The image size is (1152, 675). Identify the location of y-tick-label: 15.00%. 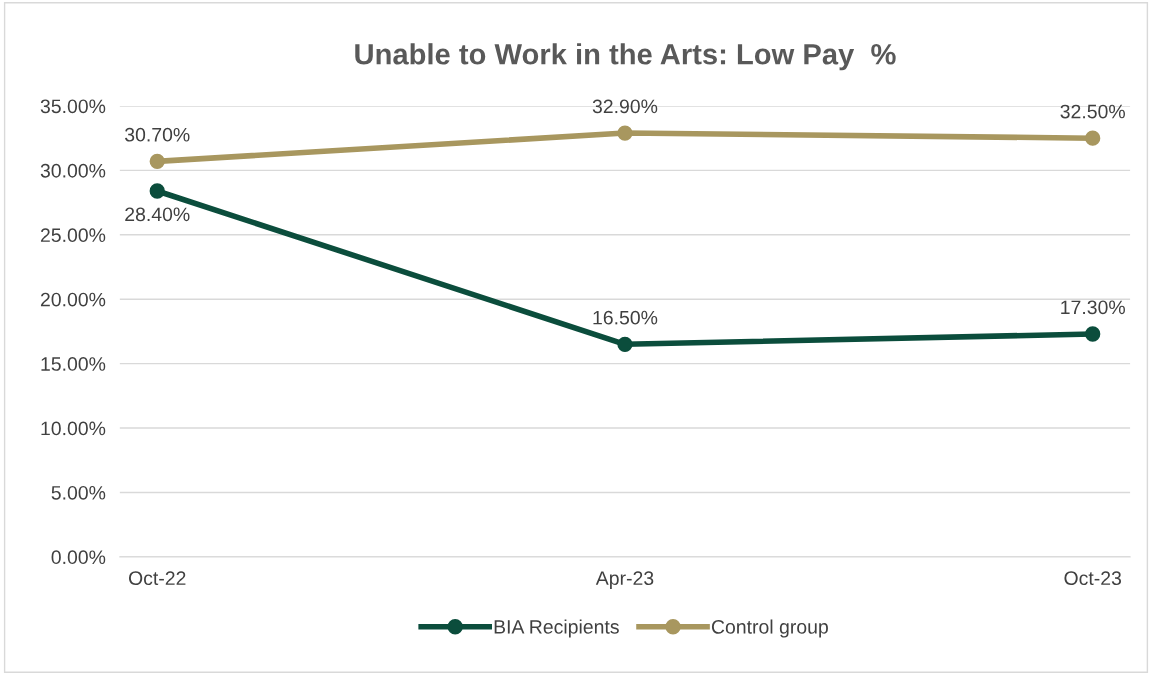
(73, 364).